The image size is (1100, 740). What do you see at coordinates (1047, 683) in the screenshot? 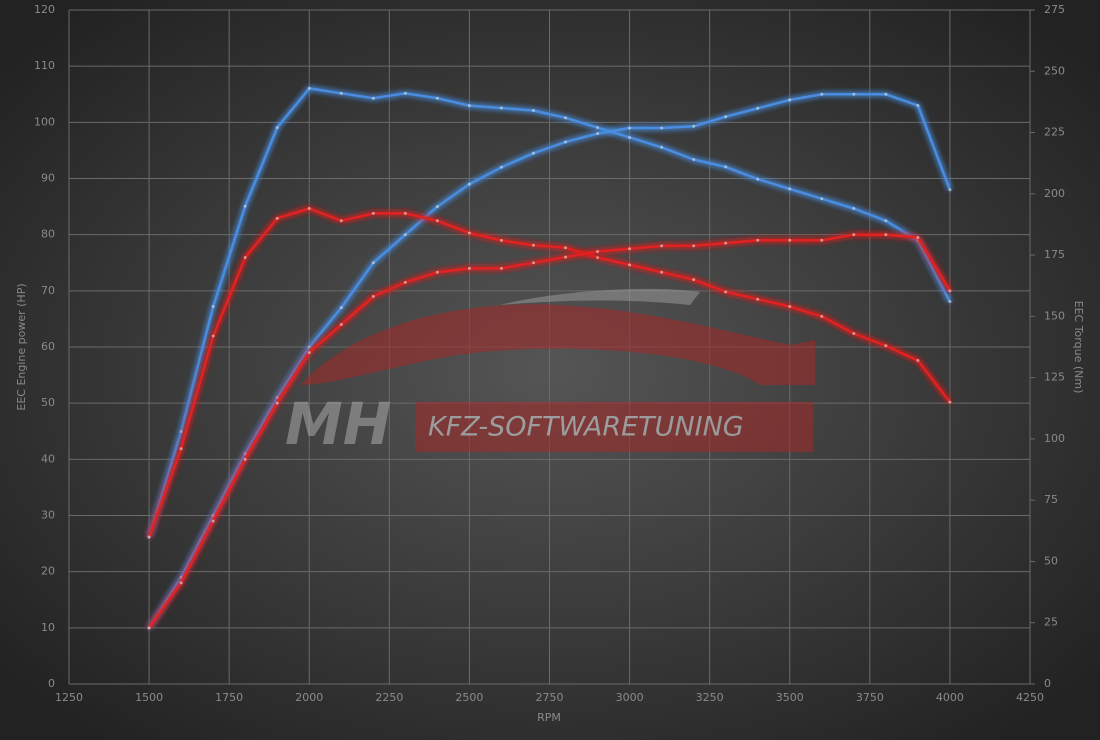
I see `y2-tick-label: 0` at bounding box center [1047, 683].